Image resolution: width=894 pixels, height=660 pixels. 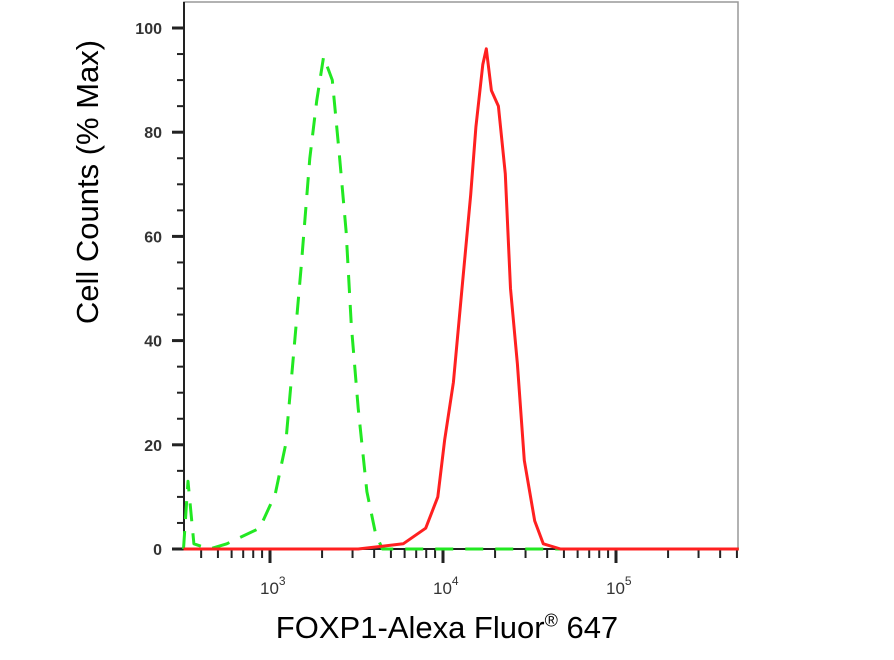 I want to click on y-tick-label: 60, so click(x=153, y=237).